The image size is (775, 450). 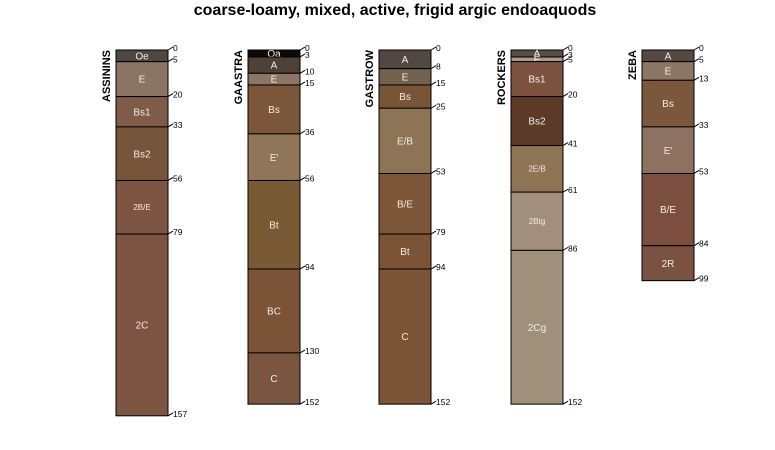 I want to click on depth-label: 86, so click(x=573, y=248).